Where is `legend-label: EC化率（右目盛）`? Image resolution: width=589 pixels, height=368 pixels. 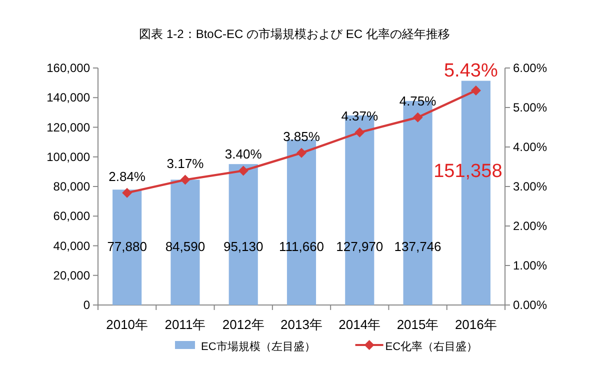
legend-label: EC化率（右目盛） is located at coordinates (431, 346).